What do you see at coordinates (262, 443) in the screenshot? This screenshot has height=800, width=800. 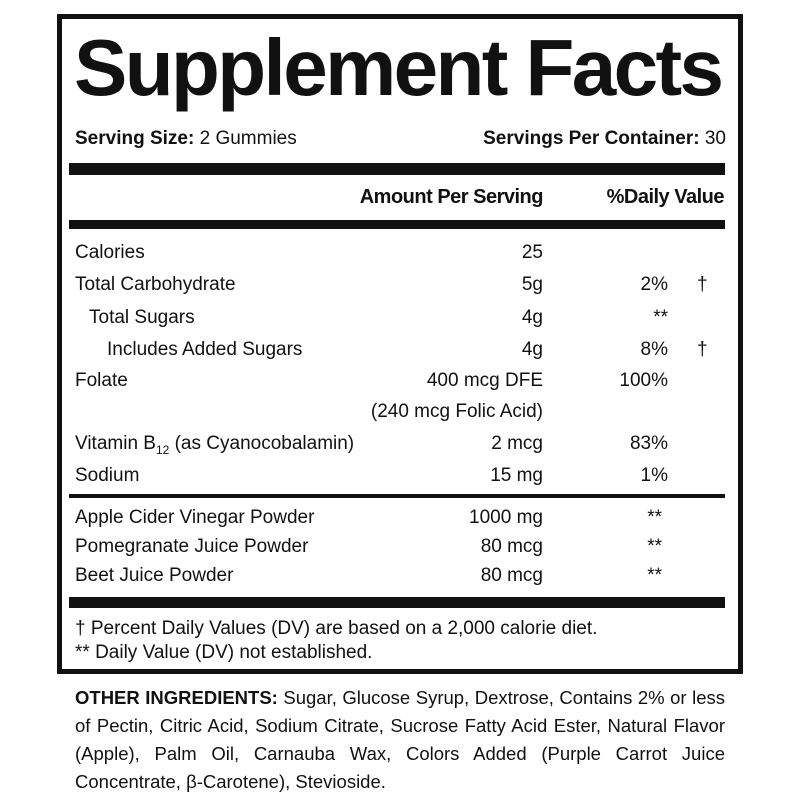 I see `label-part: (as Cyanocobalamin)` at bounding box center [262, 443].